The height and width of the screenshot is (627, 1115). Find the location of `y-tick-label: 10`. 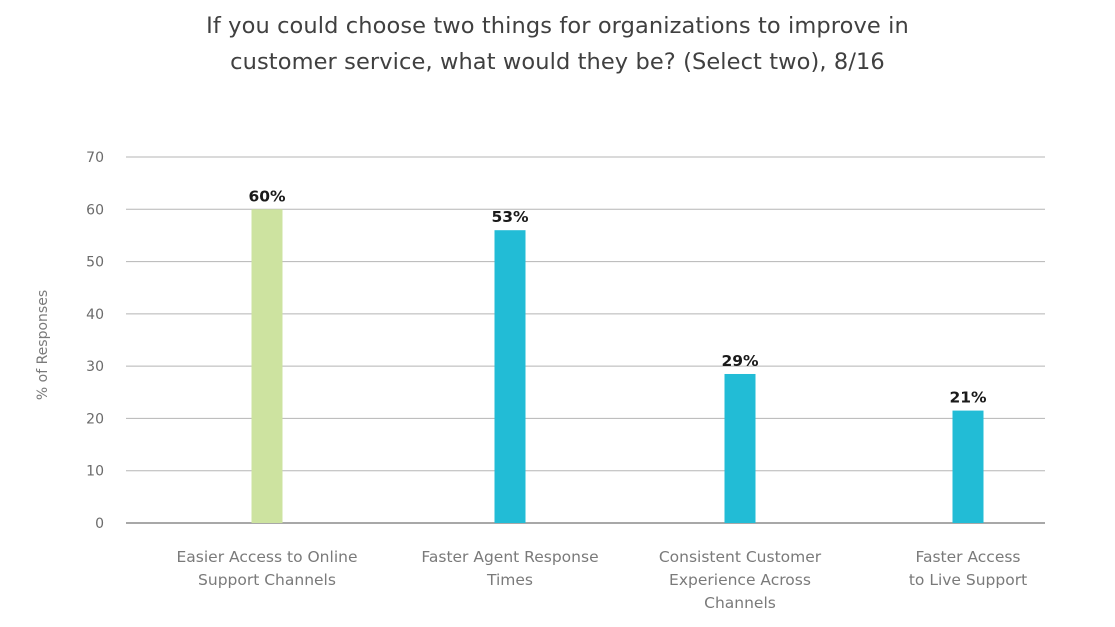

y-tick-label: 10 is located at coordinates (95, 472).